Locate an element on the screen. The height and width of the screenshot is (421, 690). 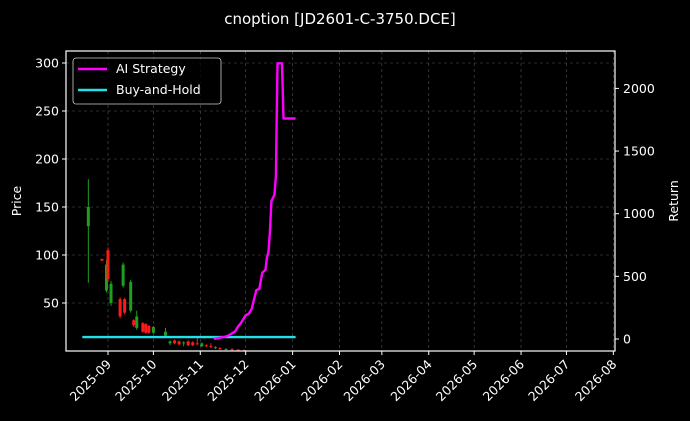
x-tick-label: 2026-07 is located at coordinates (549, 381).